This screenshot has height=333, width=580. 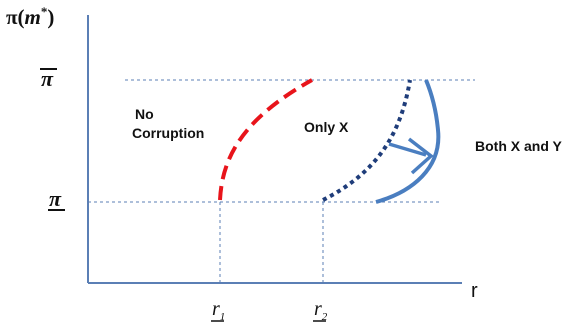 I want to click on no-corruption-label-line1: No, so click(x=144, y=114).